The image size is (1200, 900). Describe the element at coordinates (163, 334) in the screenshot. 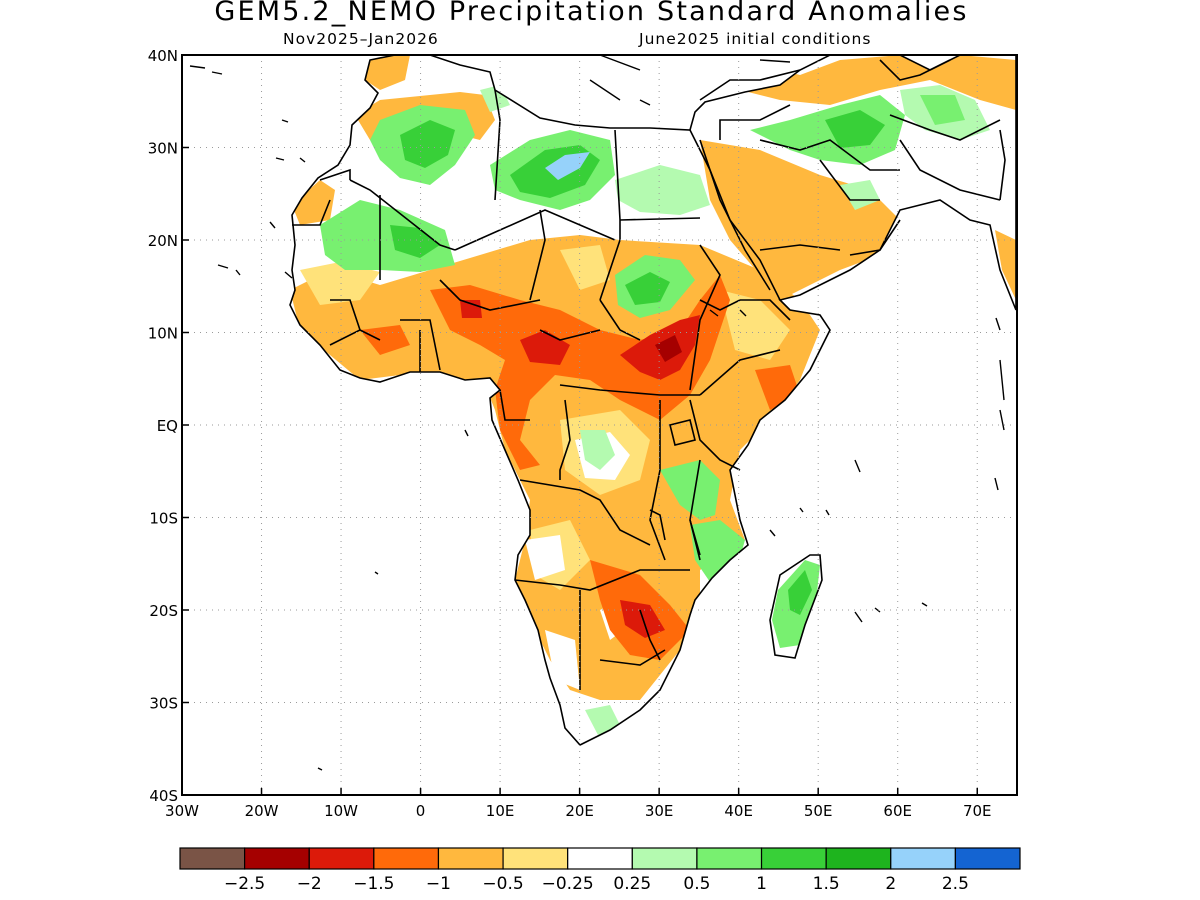

I see `lat-tick-label: 10N` at that location.